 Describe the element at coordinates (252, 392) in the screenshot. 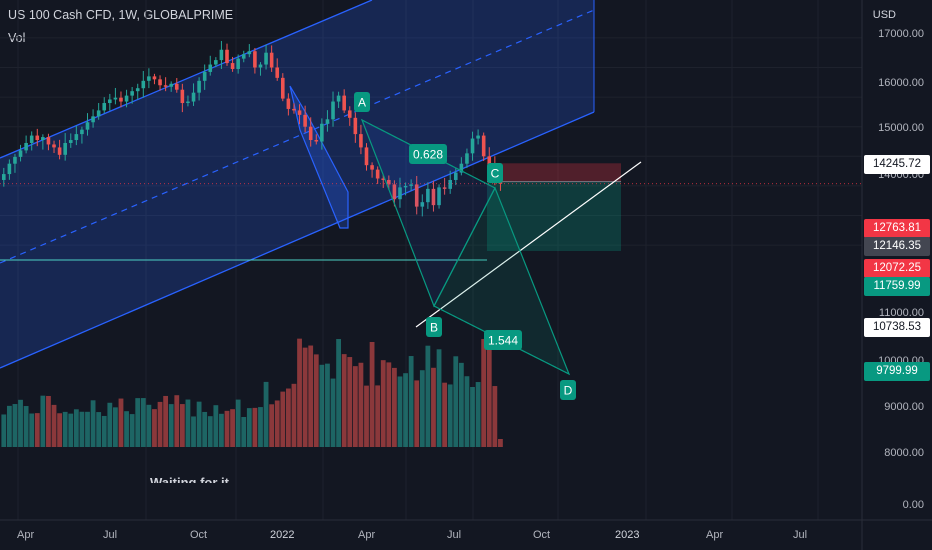

I see `volume-bars` at that location.